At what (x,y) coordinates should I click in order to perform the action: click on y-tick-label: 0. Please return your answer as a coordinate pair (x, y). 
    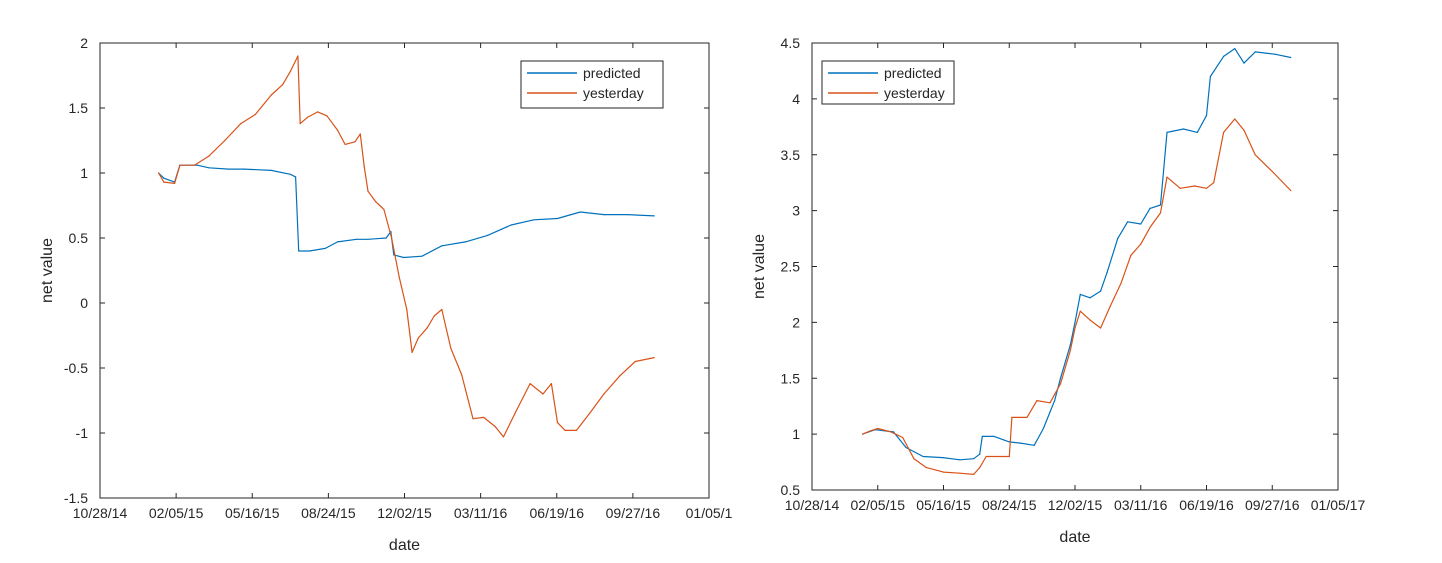
    Looking at the image, I should click on (84, 303).